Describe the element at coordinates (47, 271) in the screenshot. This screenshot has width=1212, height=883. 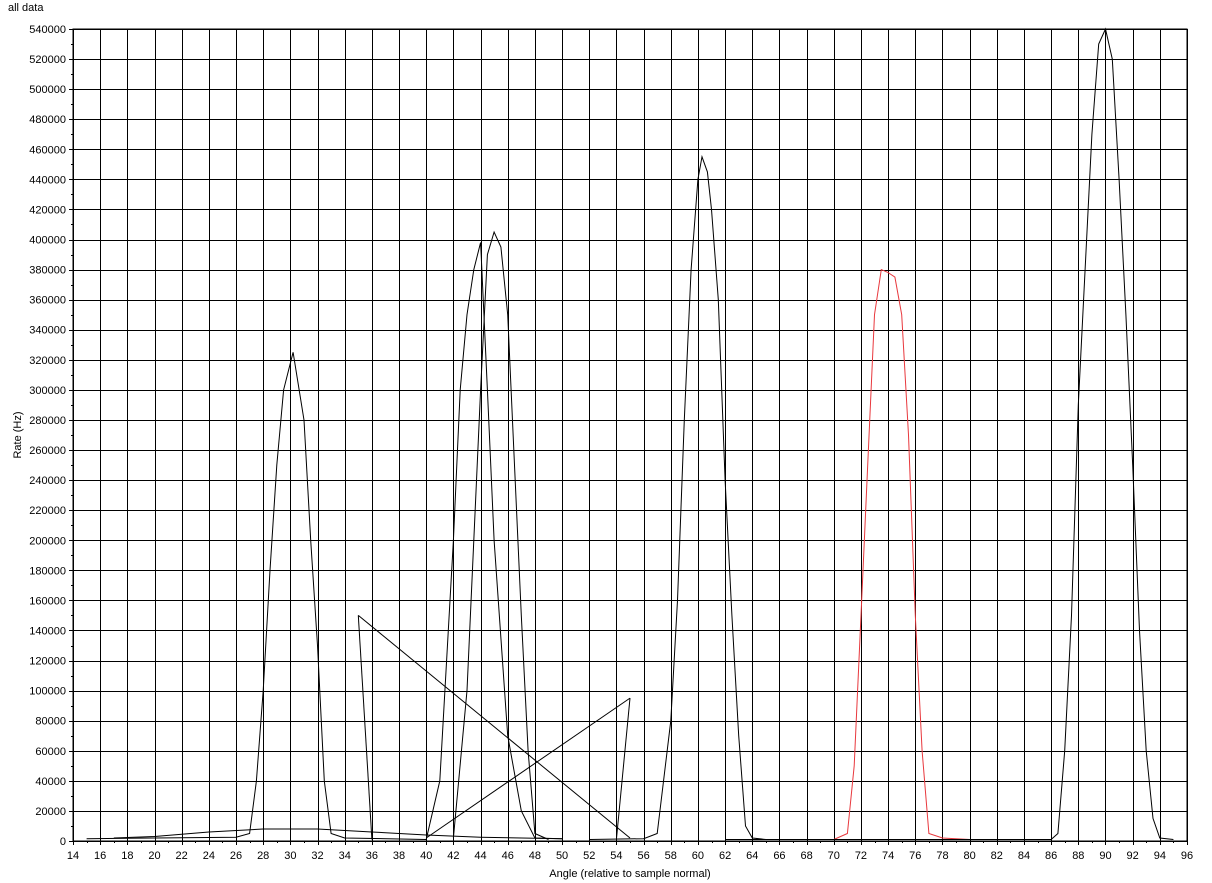
I see `y-tick-label: 380000` at that location.